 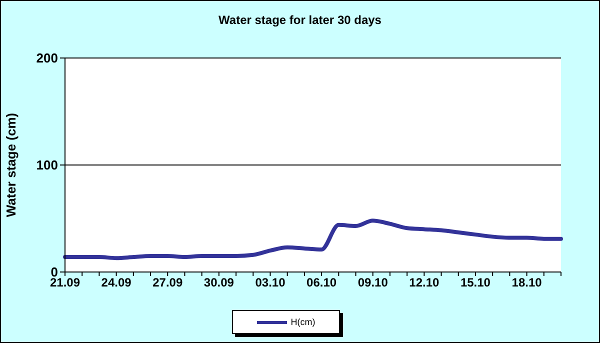 What do you see at coordinates (424, 283) in the screenshot?
I see `x-tick-label: 12.10` at bounding box center [424, 283].